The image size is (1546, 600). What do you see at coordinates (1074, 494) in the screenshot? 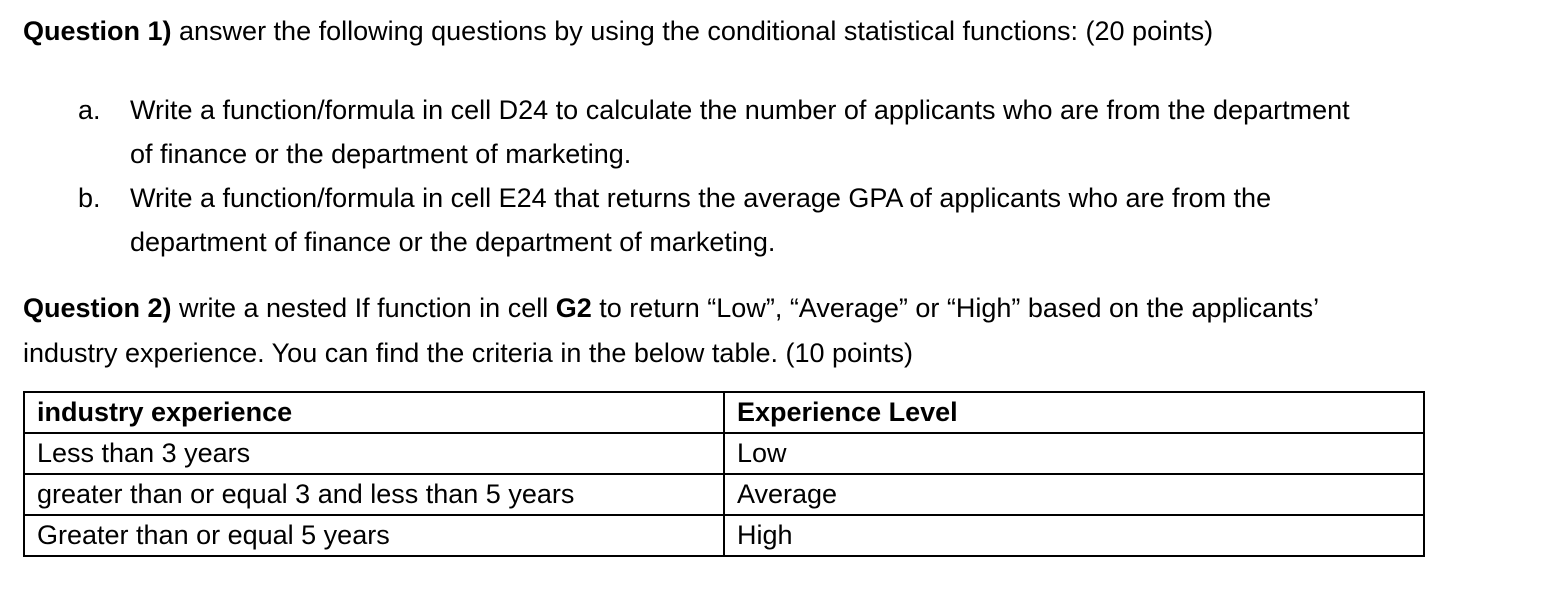
I see `cell-level: Average` at bounding box center [1074, 494].